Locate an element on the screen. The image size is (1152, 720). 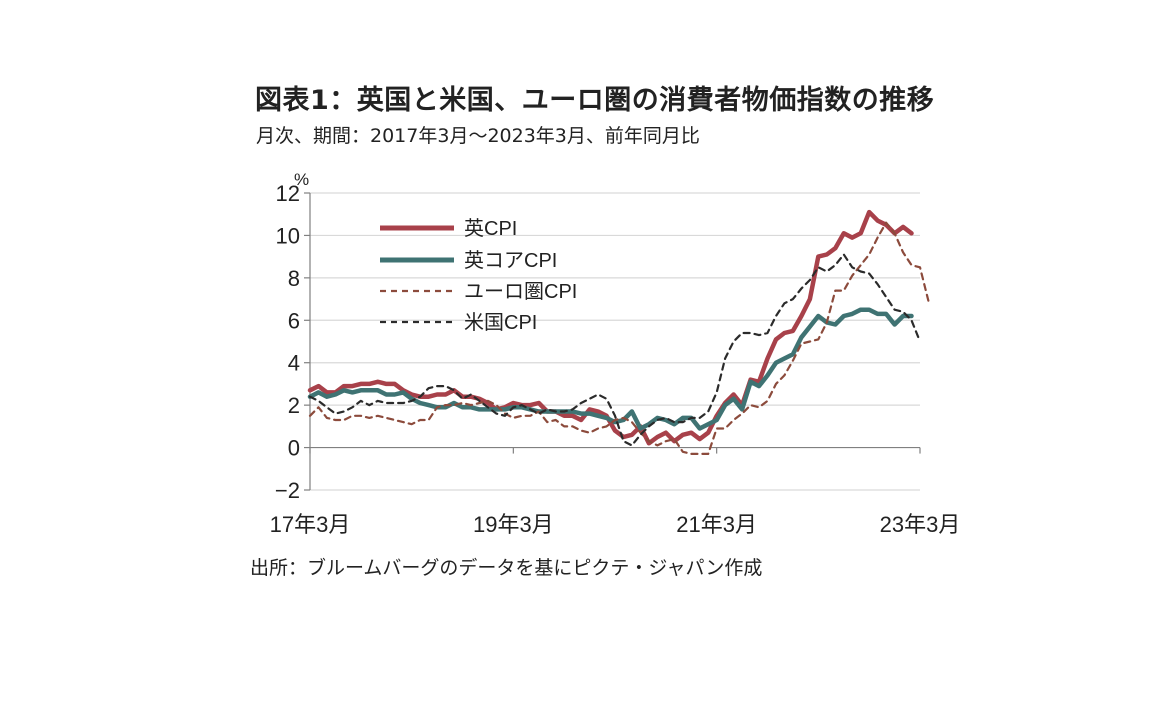
x-tick-label: 17年3月 is located at coordinates (310, 524).